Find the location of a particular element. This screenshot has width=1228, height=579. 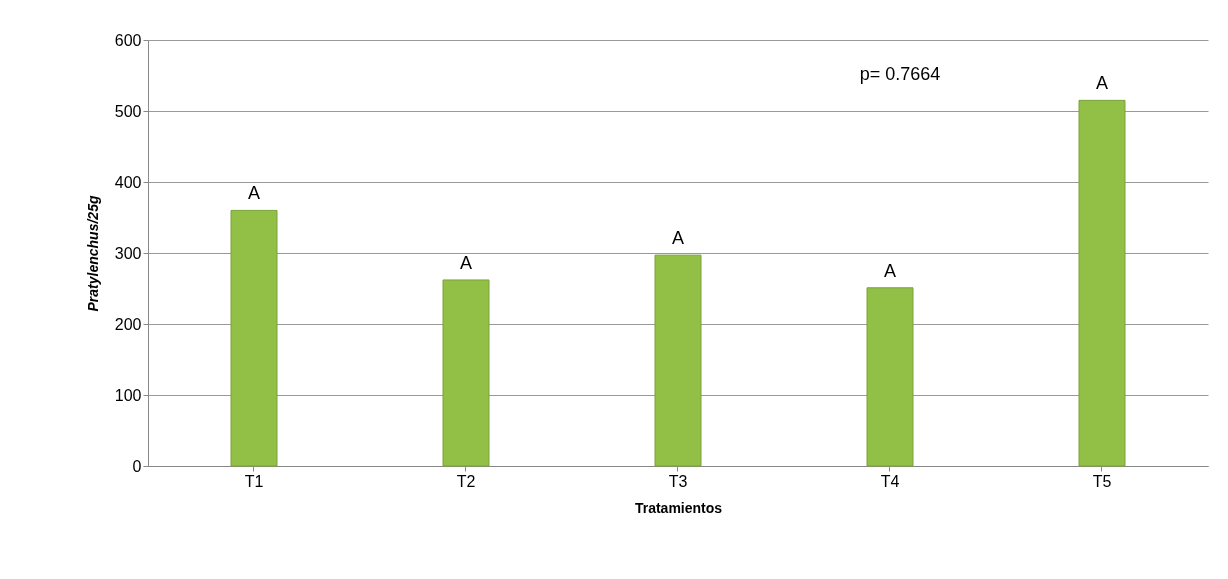

y-axis-title: Pratylenchus/25g is located at coordinates (92, 253).